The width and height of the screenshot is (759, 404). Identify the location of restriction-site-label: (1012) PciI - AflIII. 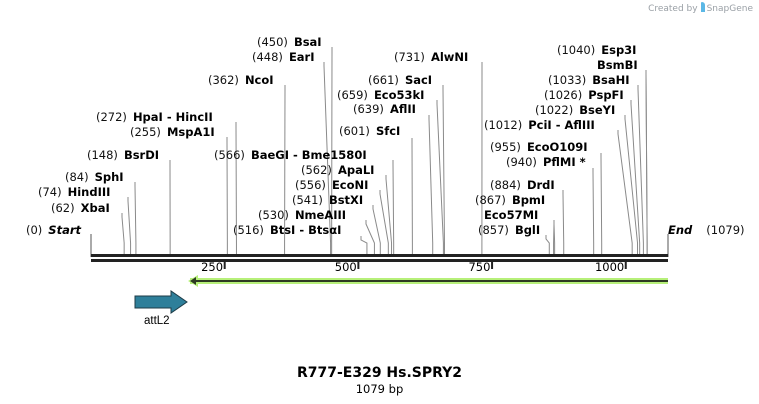
(539, 125).